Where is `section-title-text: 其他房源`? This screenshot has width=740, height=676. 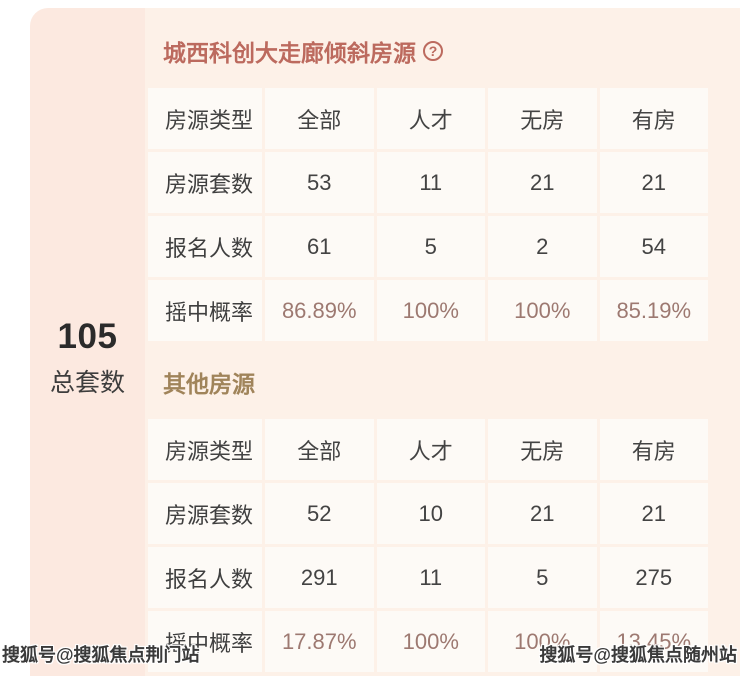 section-title-text: 其他房源 is located at coordinates (209, 384).